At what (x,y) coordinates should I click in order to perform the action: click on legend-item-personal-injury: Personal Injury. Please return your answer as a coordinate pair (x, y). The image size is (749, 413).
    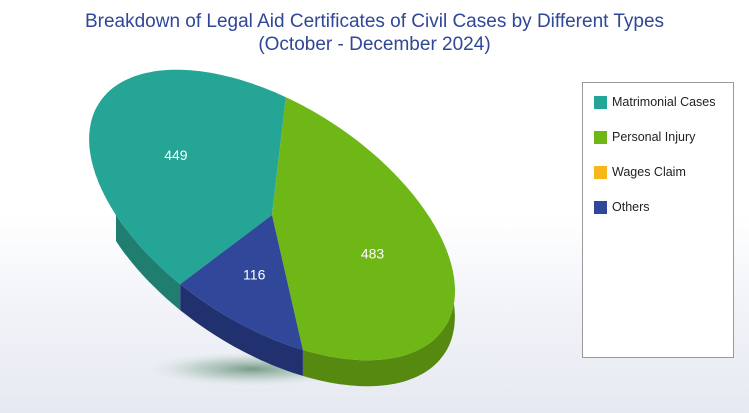
    Looking at the image, I should click on (644, 137).